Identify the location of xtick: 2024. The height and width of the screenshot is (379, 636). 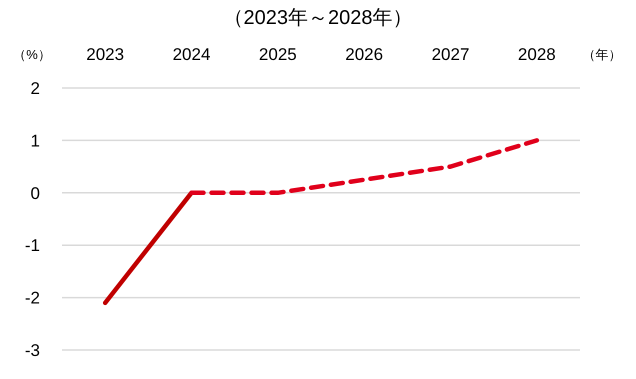
(191, 54).